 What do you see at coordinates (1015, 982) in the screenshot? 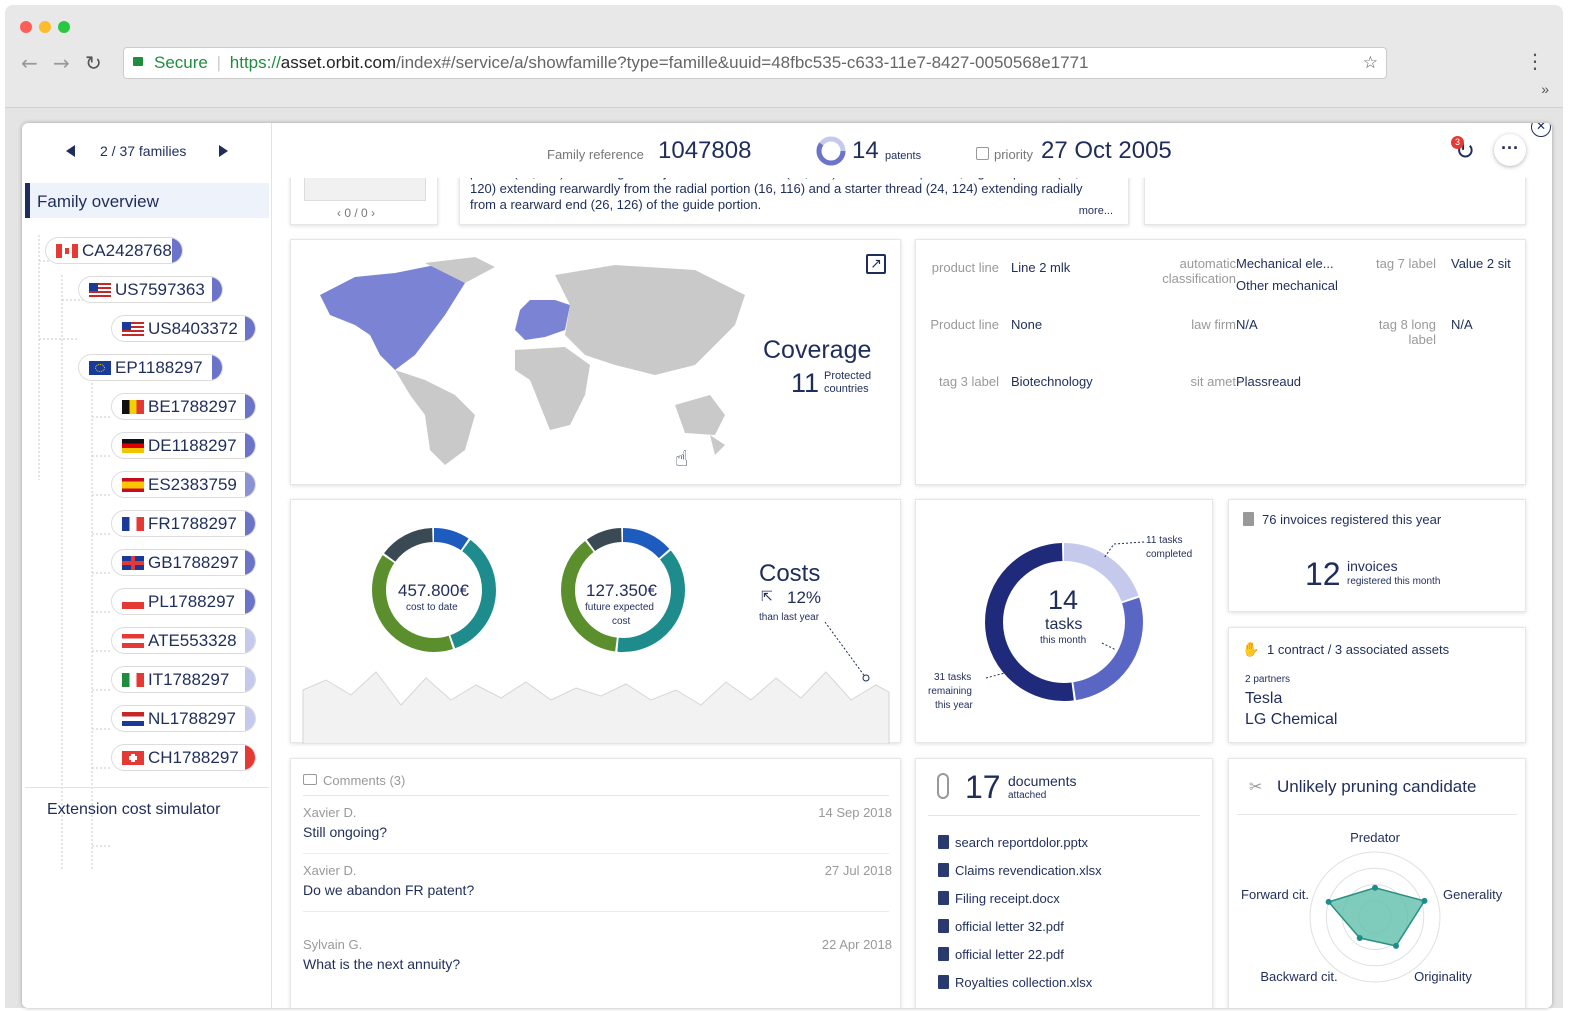
I see `document-item: Royalties collection.xlsx` at bounding box center [1015, 982].